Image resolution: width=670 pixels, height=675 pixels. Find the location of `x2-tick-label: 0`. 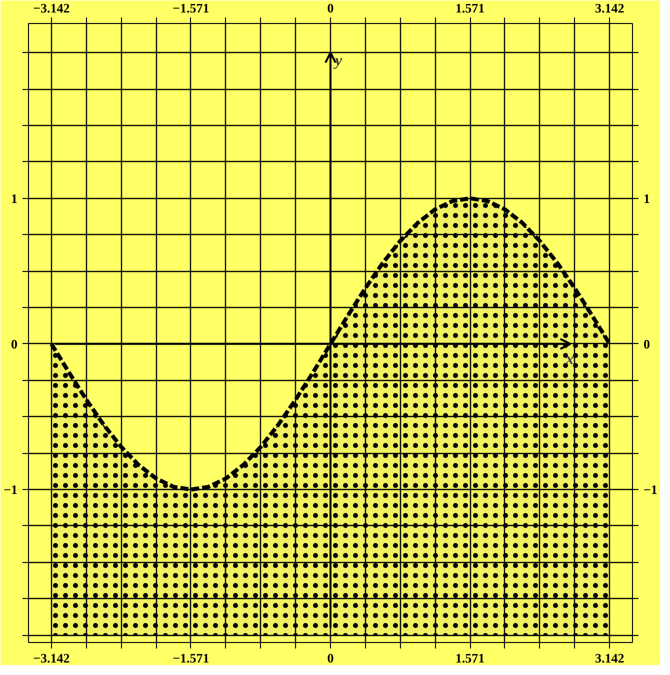

x2-tick-label: 0 is located at coordinates (330, 658).